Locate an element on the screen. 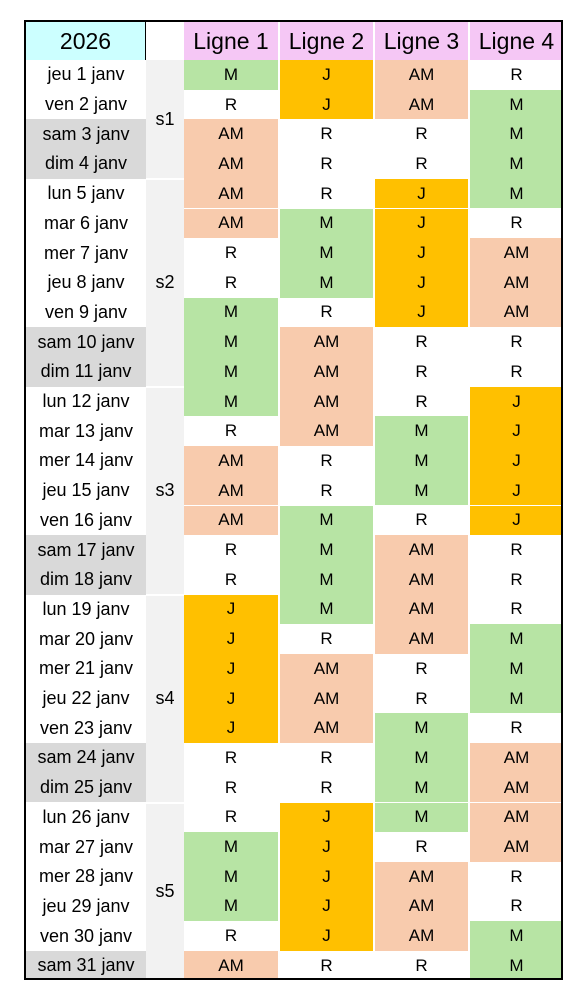 The image size is (588, 1001). date-cell: mer 28 janv is located at coordinates (86, 876).